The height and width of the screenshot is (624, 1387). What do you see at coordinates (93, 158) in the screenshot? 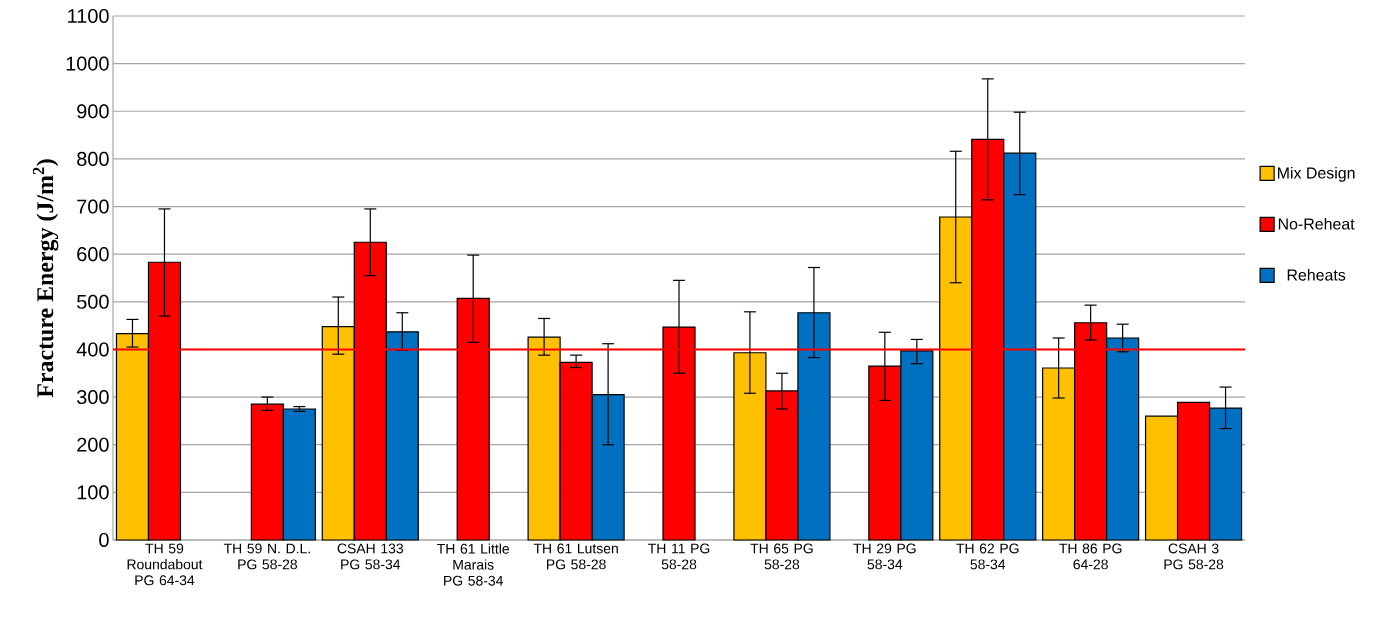
I see `y-tick-label: 800` at bounding box center [93, 158].